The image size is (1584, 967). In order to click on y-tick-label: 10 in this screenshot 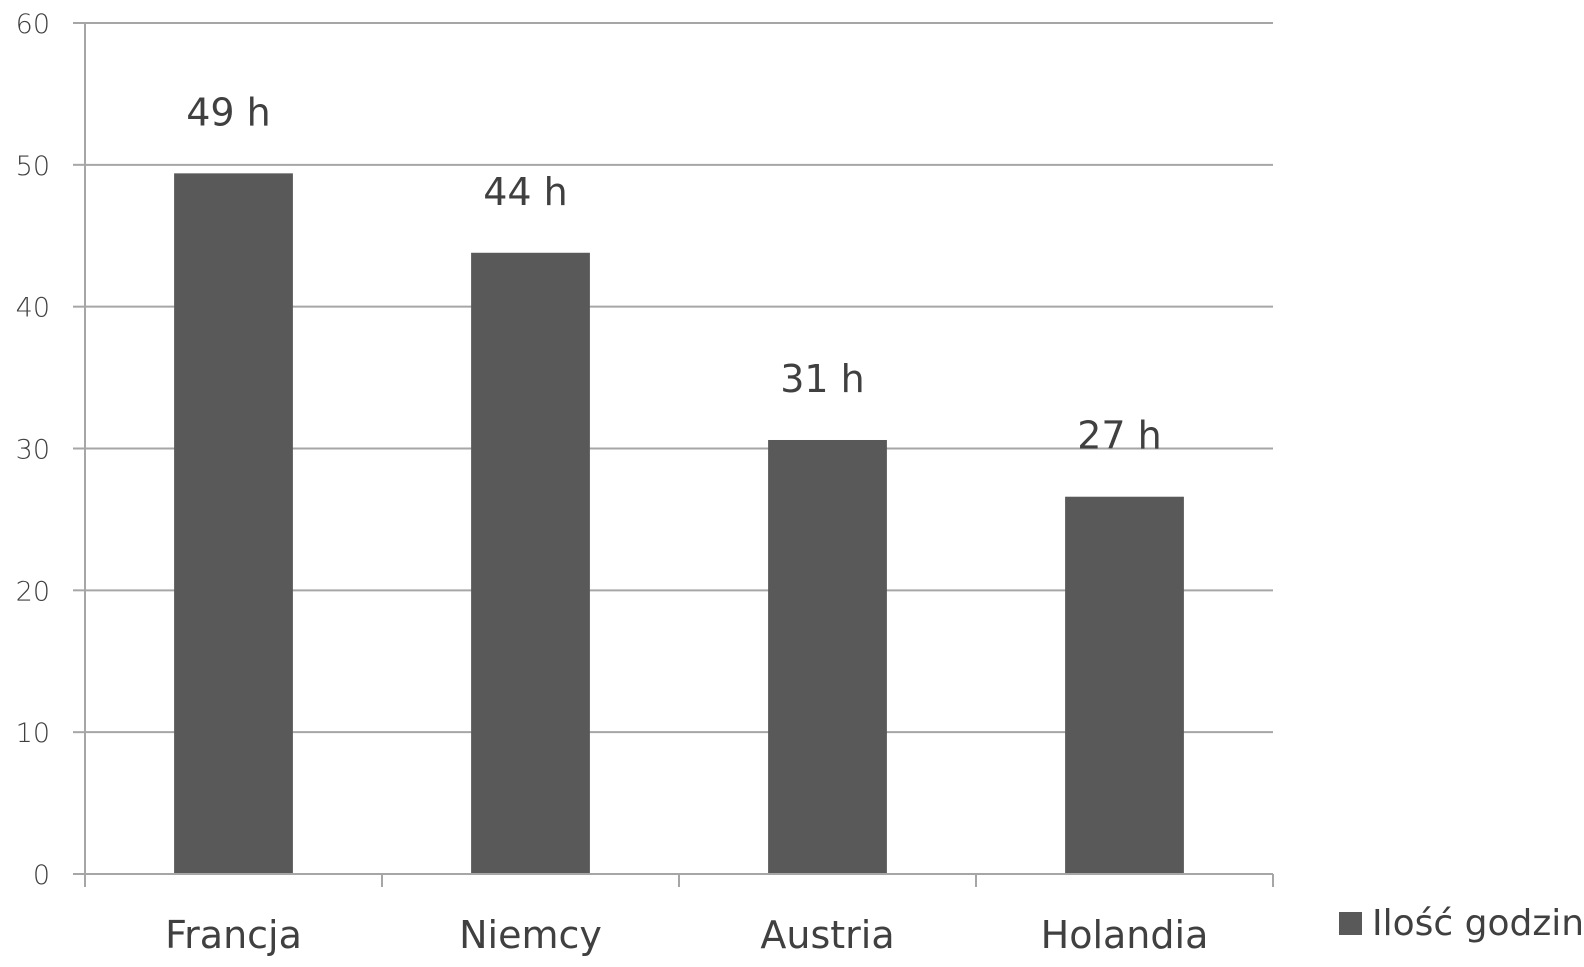, I will do `click(33, 733)`.